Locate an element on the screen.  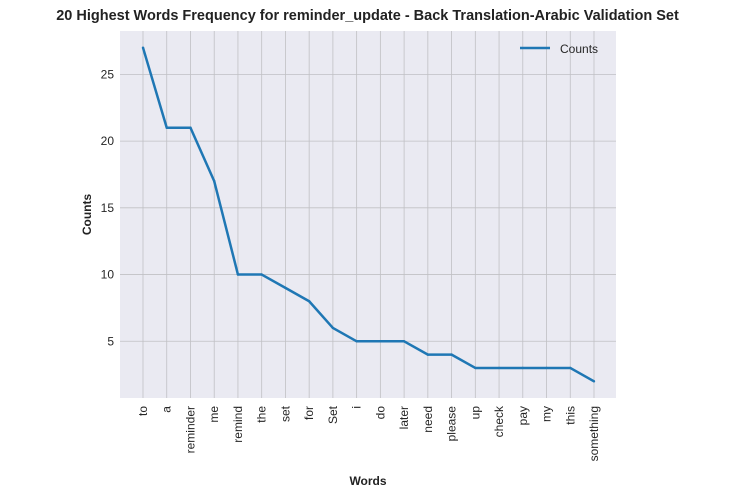
x-tick-label: up is located at coordinates (475, 413).